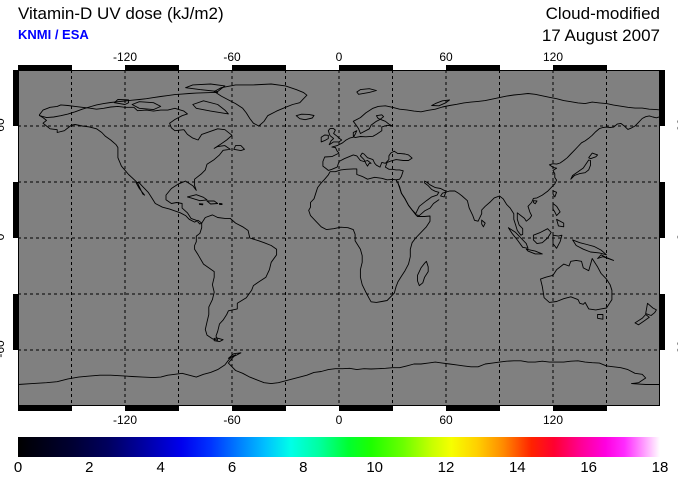  I want to click on colorbar-tick-label: 18, so click(660, 467).